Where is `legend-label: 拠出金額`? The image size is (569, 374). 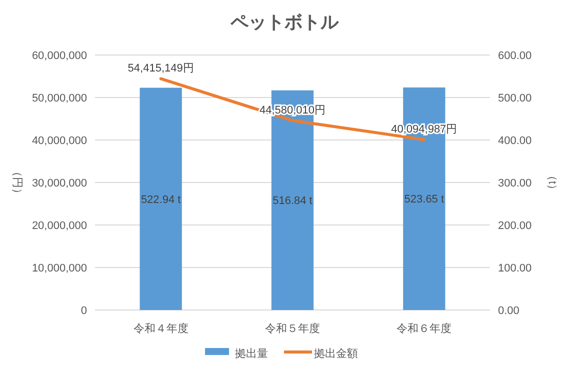
legend-label: 拠出金額 is located at coordinates (336, 353).